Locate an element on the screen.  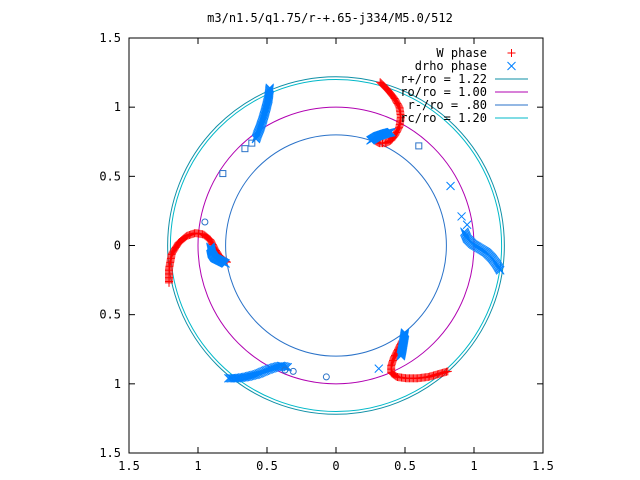
y-tick-label: 0 is located at coordinates (117, 246).